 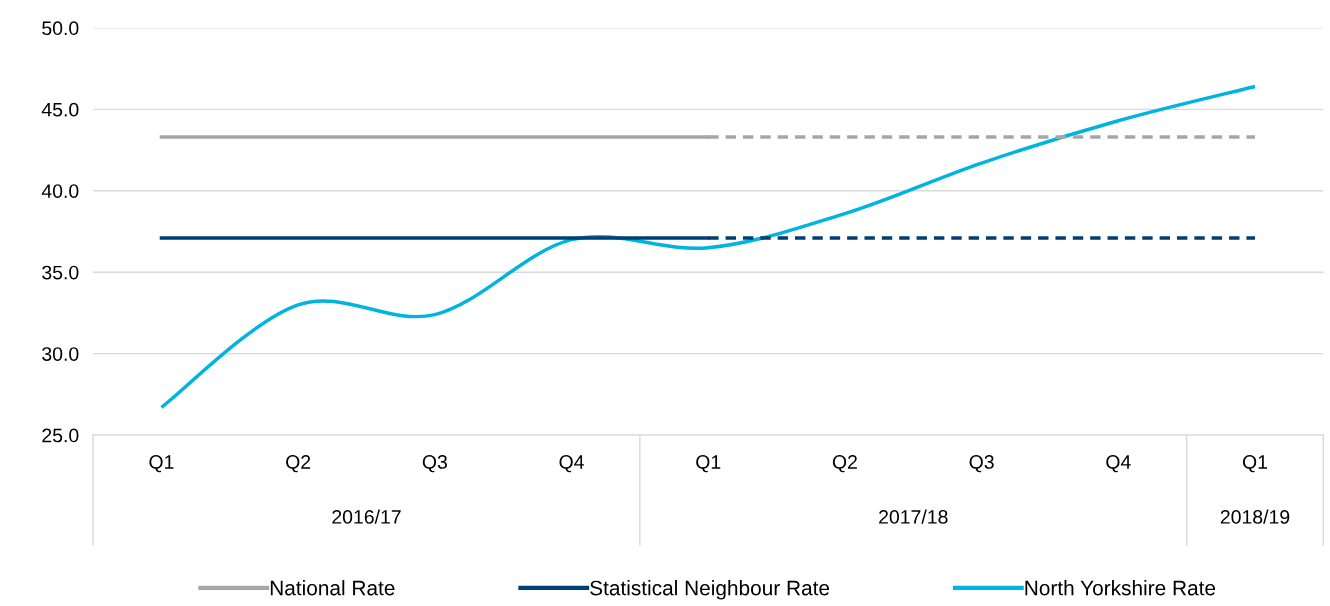 What do you see at coordinates (366, 516) in the screenshot?
I see `text: 2016/17` at bounding box center [366, 516].